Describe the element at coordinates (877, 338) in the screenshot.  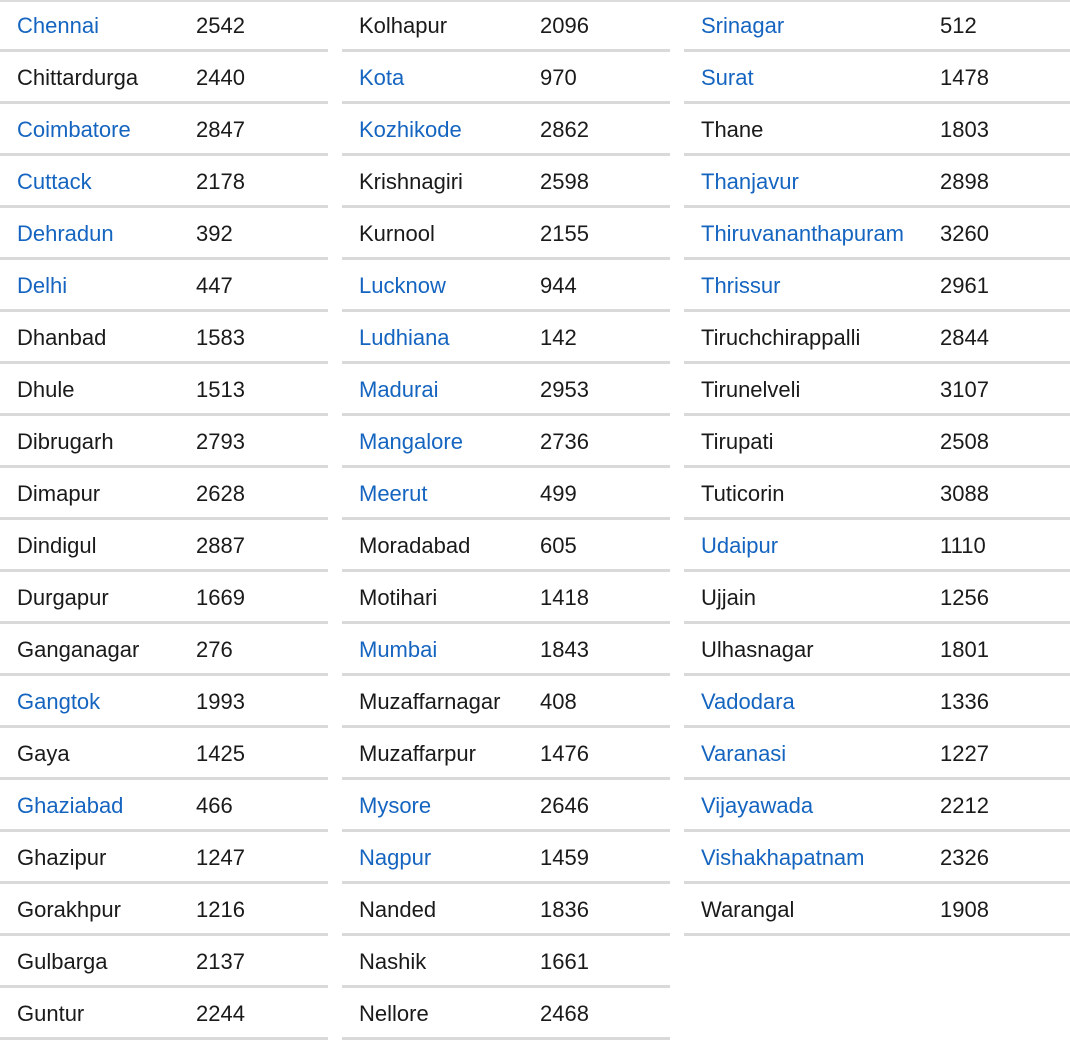
I see `table-row: Tiruchchirappalli 2844` at that location.